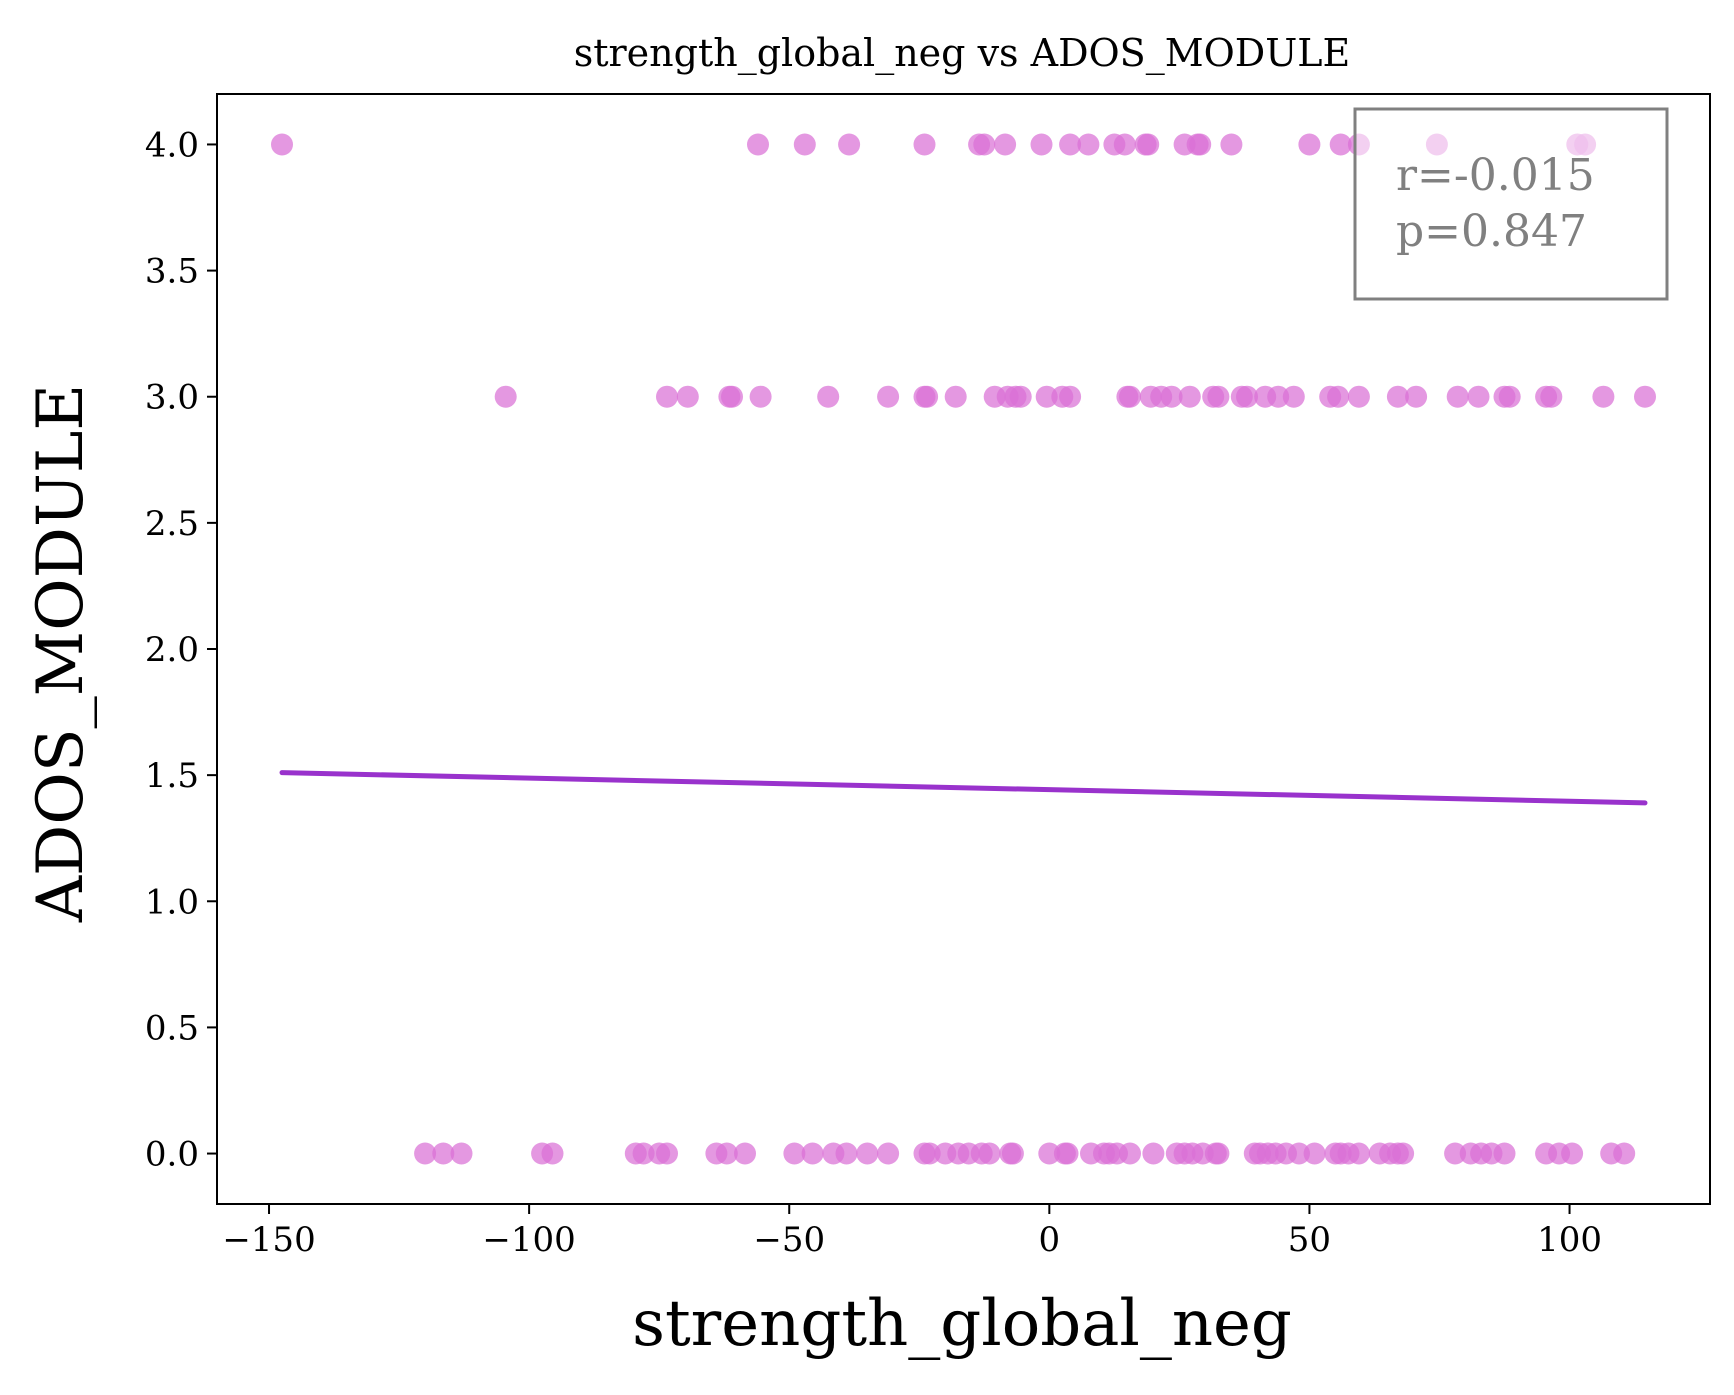  I want to click on x-tick-label: 50, so click(1309, 1240).